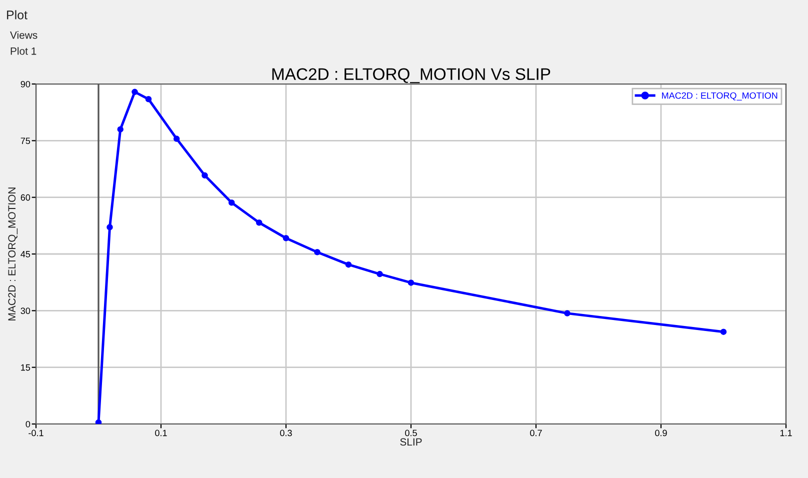  Describe the element at coordinates (36, 433) in the screenshot. I see `x-tick-label: -0.1` at that location.